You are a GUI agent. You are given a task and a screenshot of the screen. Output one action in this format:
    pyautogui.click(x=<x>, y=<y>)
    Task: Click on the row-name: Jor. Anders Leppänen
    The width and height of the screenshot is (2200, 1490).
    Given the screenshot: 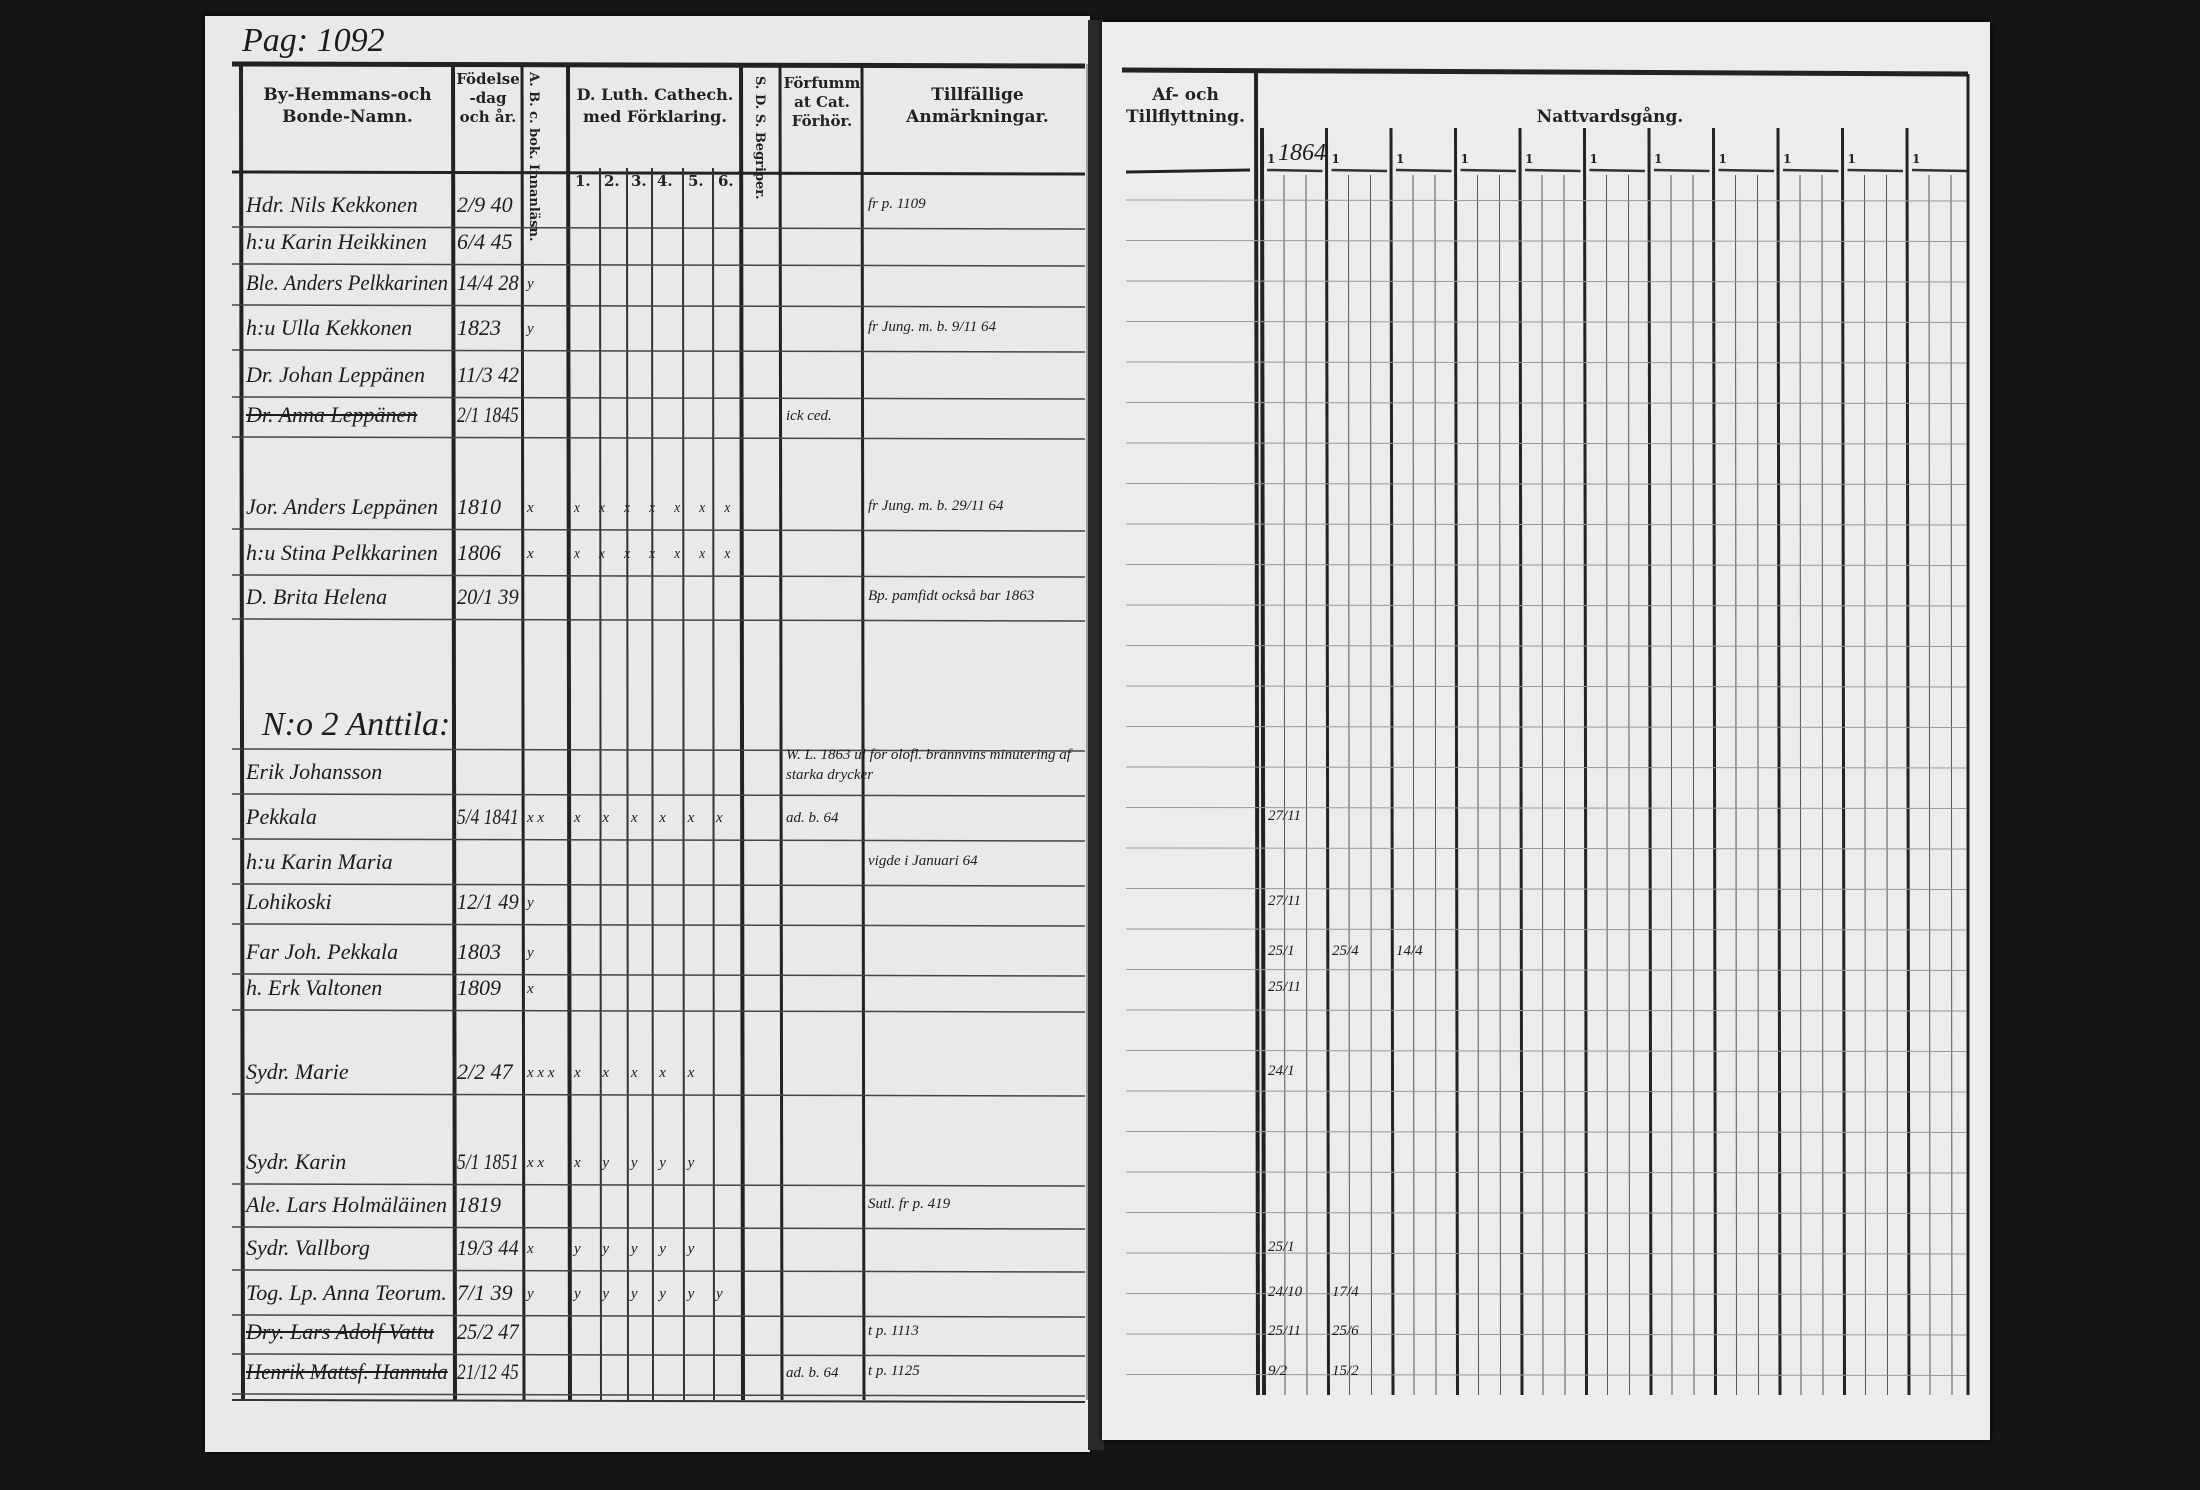 What is the action you would take?
    pyautogui.click(x=342, y=506)
    